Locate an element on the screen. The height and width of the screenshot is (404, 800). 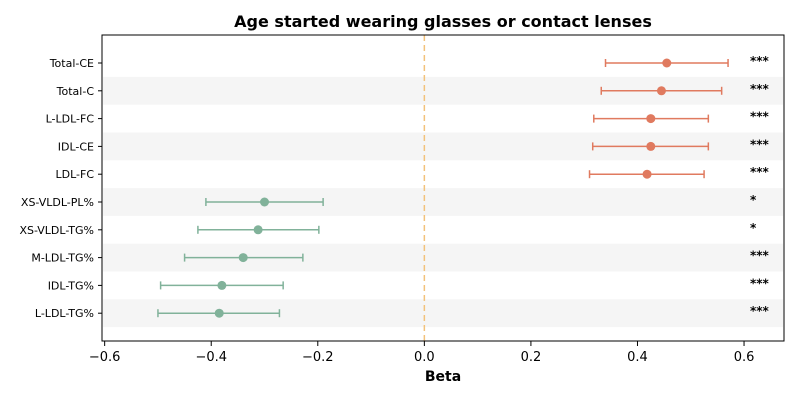
y-tick-label: Total-C is located at coordinates (75, 91).